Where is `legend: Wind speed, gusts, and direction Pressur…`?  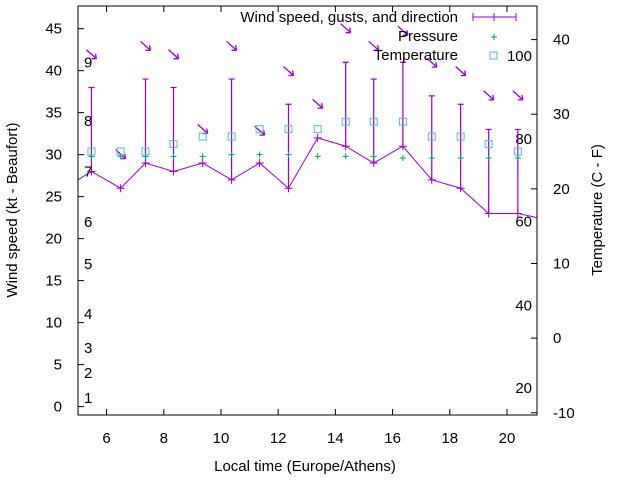
legend: Wind speed, gusts, and direction Pressur… is located at coordinates (378, 36).